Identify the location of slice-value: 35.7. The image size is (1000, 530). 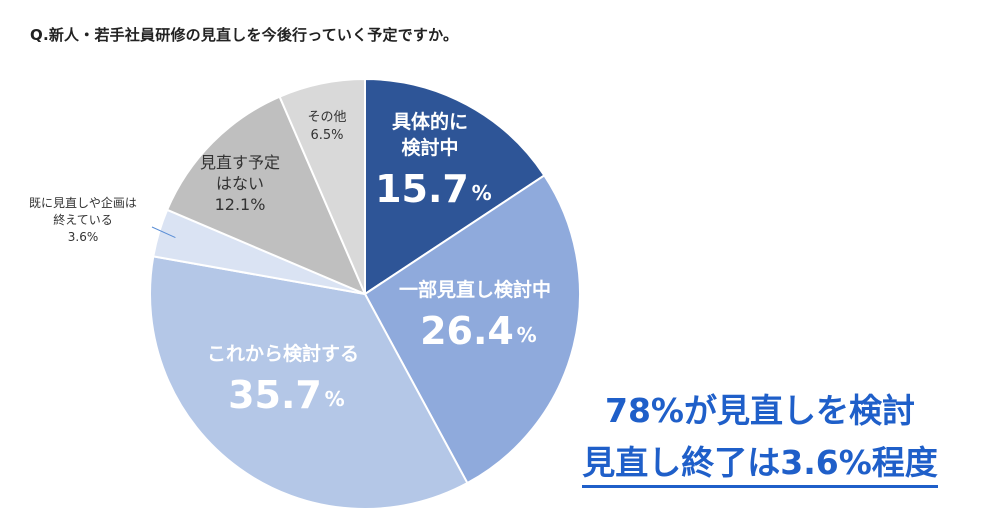
(275, 395).